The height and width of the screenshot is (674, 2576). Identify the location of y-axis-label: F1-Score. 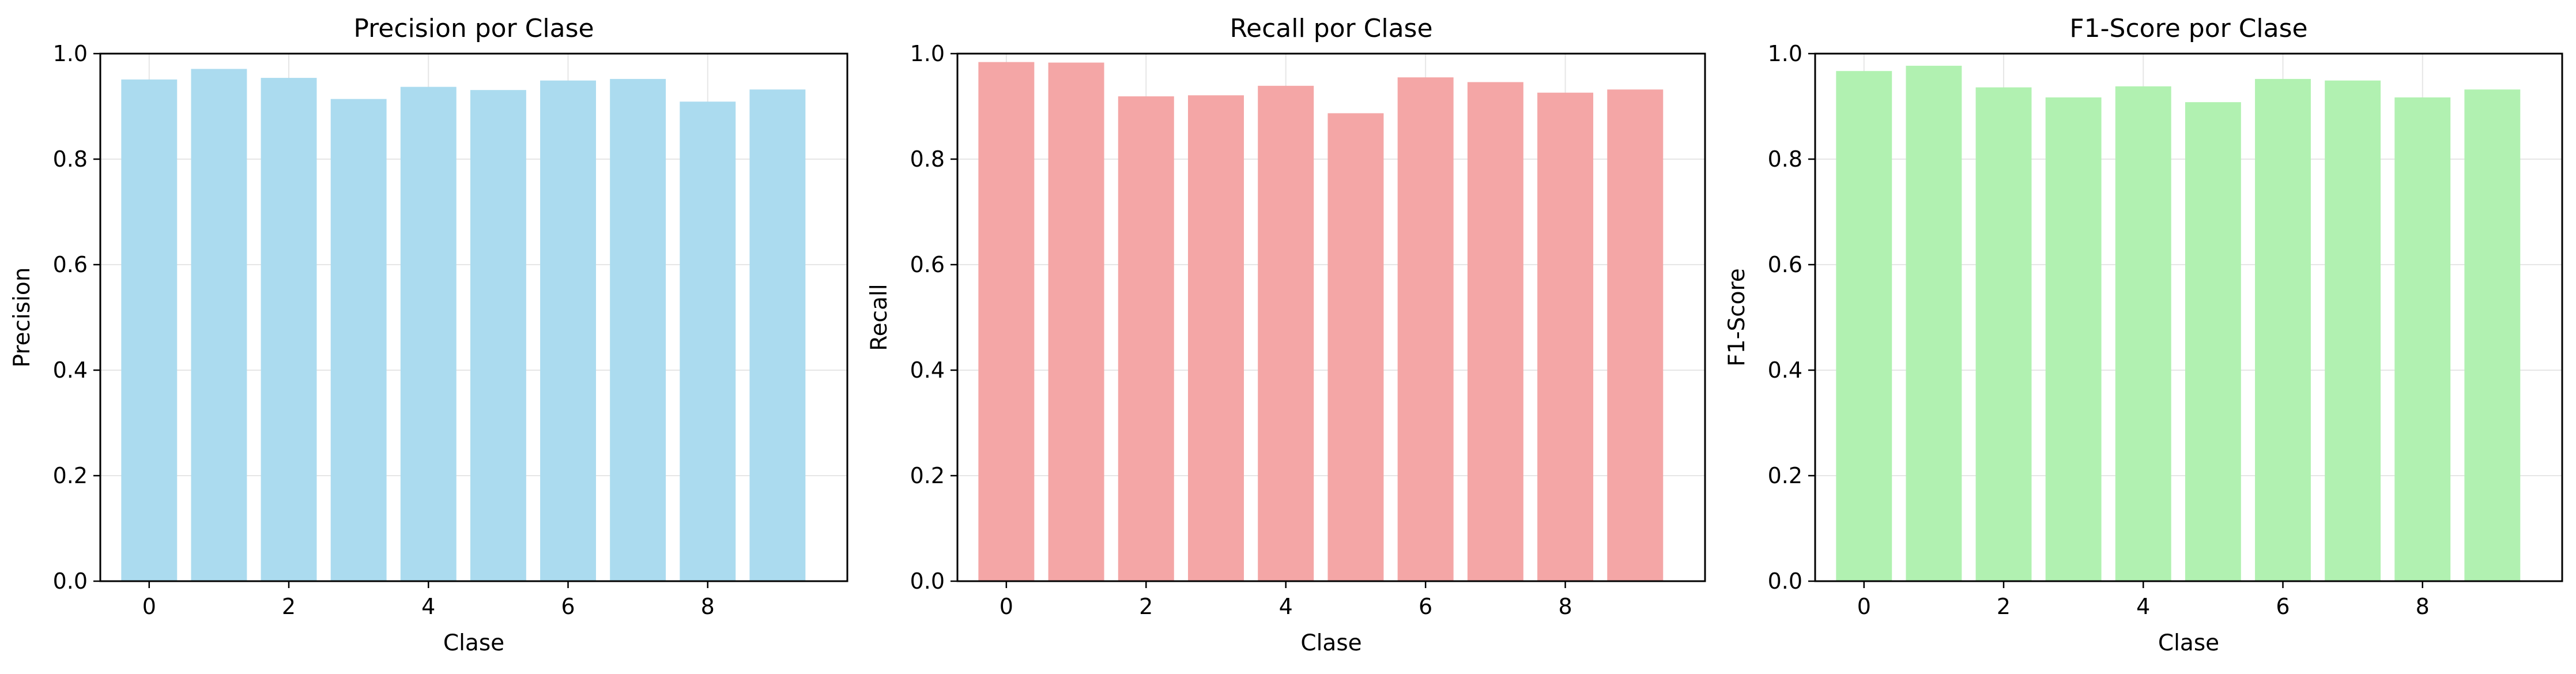
(1737, 318).